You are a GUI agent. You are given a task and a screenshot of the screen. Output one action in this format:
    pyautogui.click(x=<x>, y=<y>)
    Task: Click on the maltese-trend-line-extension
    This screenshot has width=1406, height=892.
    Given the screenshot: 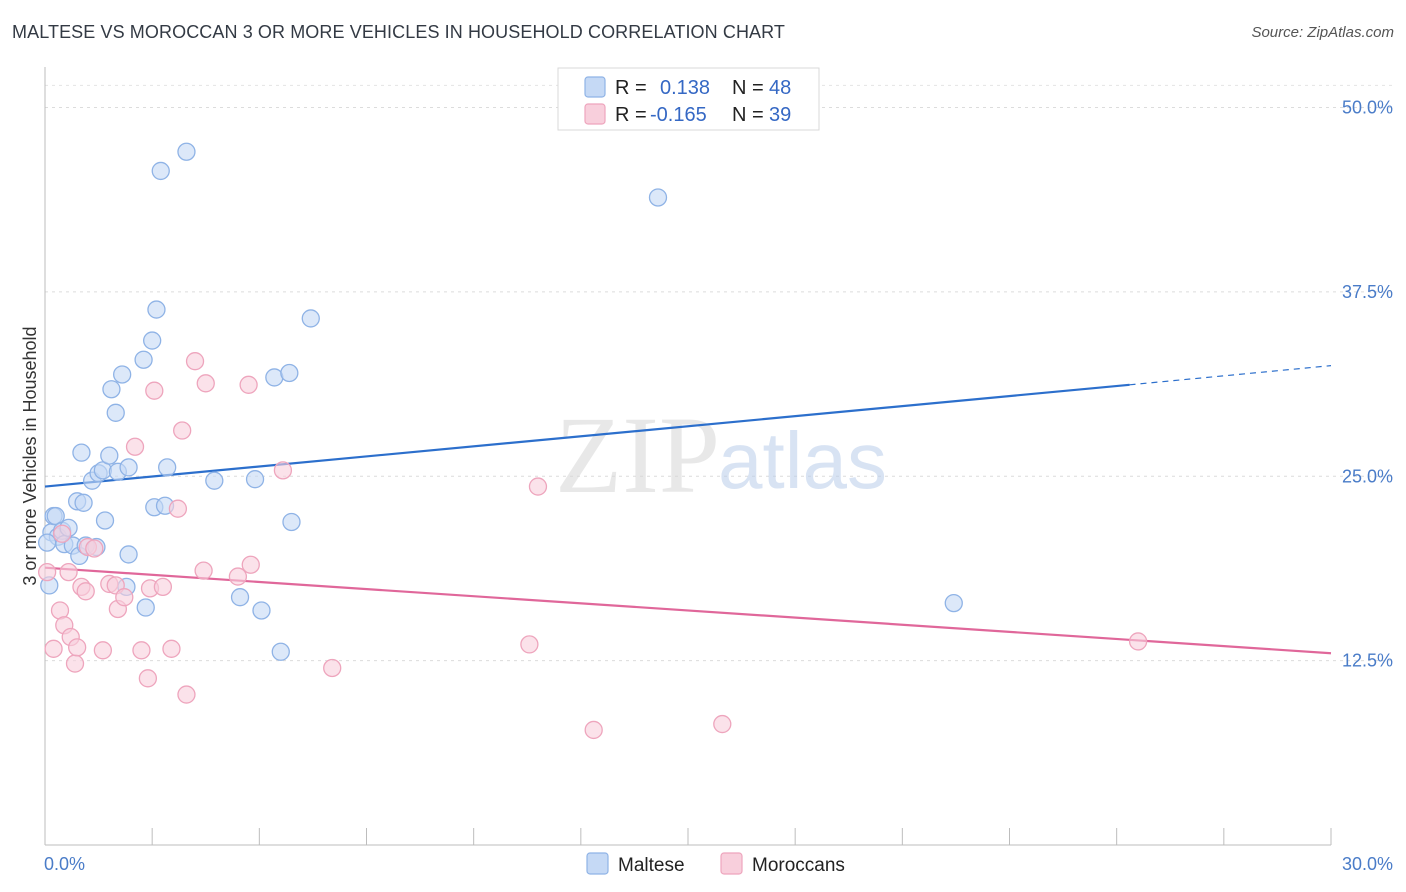 What is the action you would take?
    pyautogui.click(x=1230, y=375)
    